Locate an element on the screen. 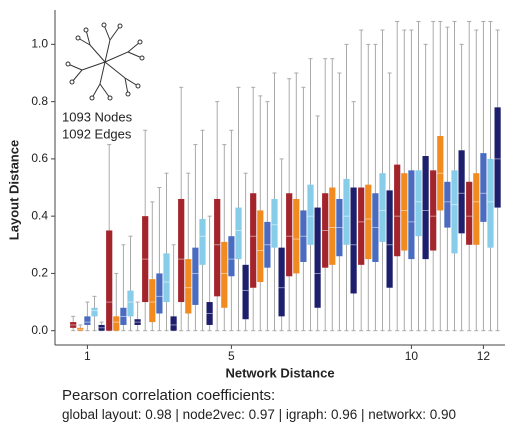 Image resolution: width=515 pixels, height=429 pixels. y-tick-label: 1.0 is located at coordinates (39, 44).